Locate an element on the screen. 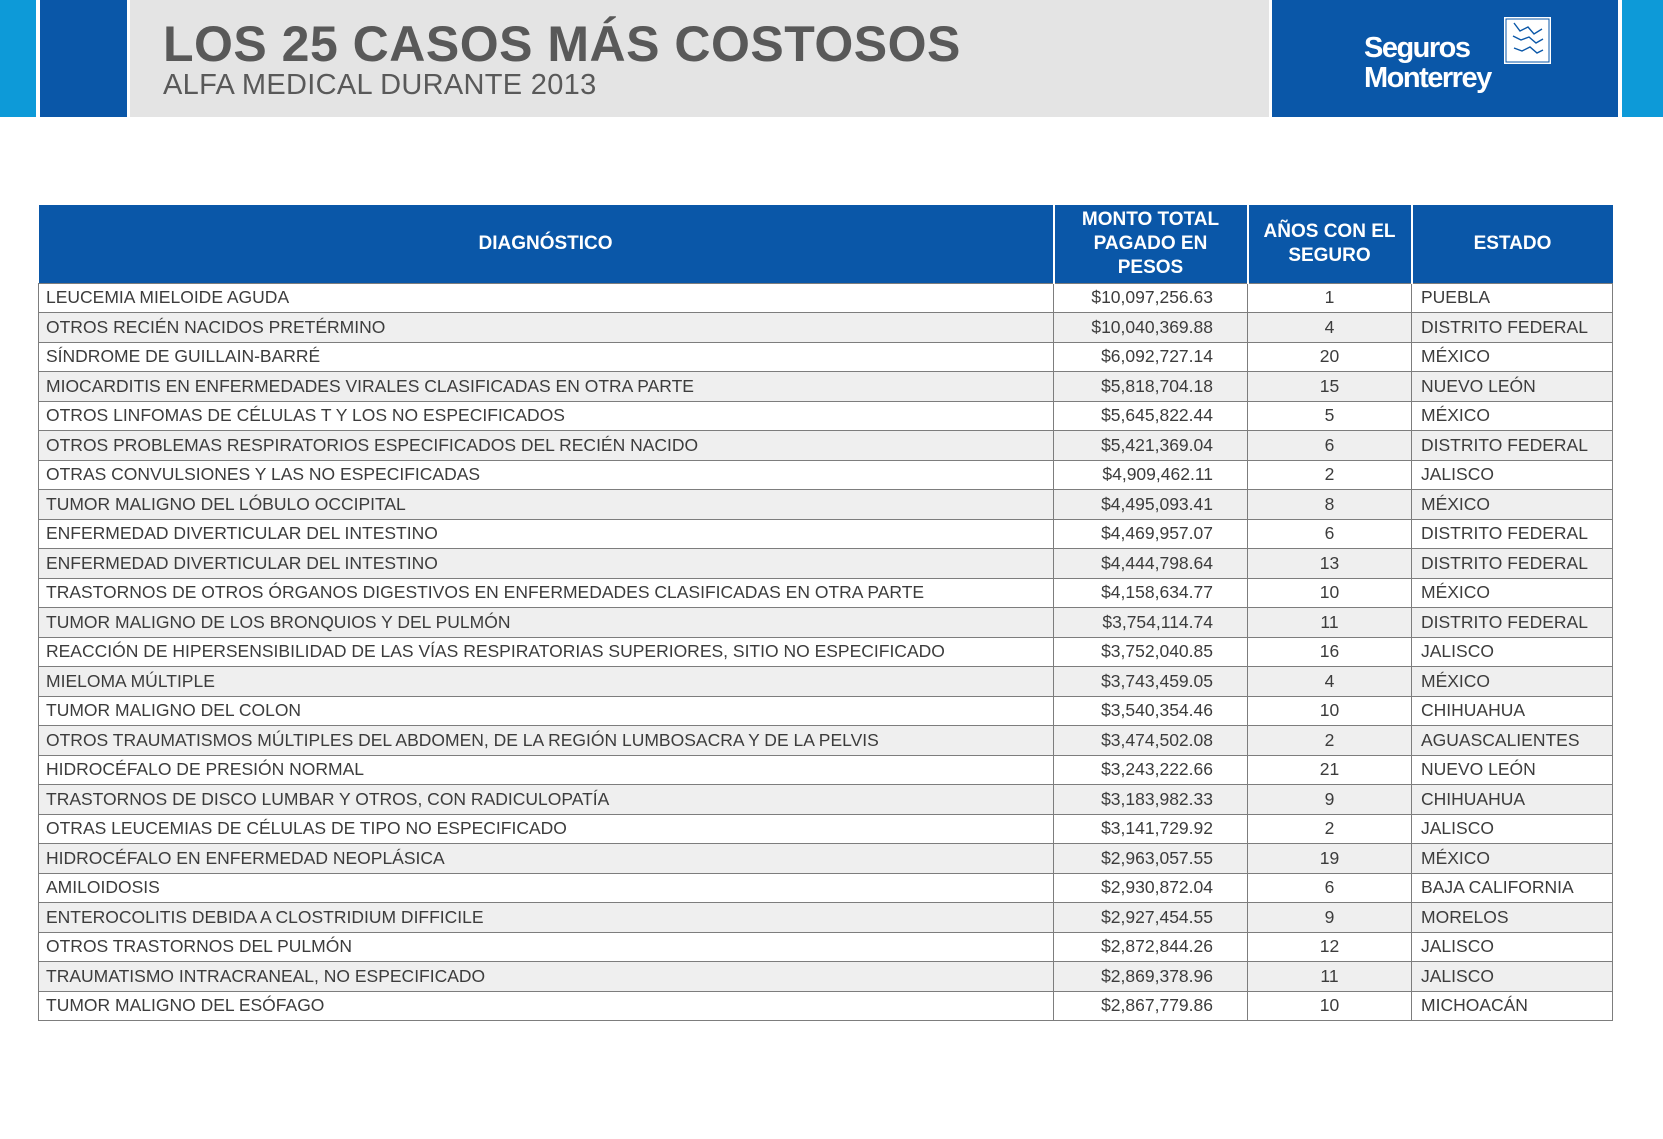 The width and height of the screenshot is (1663, 1139). logo-wordmark: Seguros Monterrey is located at coordinates (1428, 63).